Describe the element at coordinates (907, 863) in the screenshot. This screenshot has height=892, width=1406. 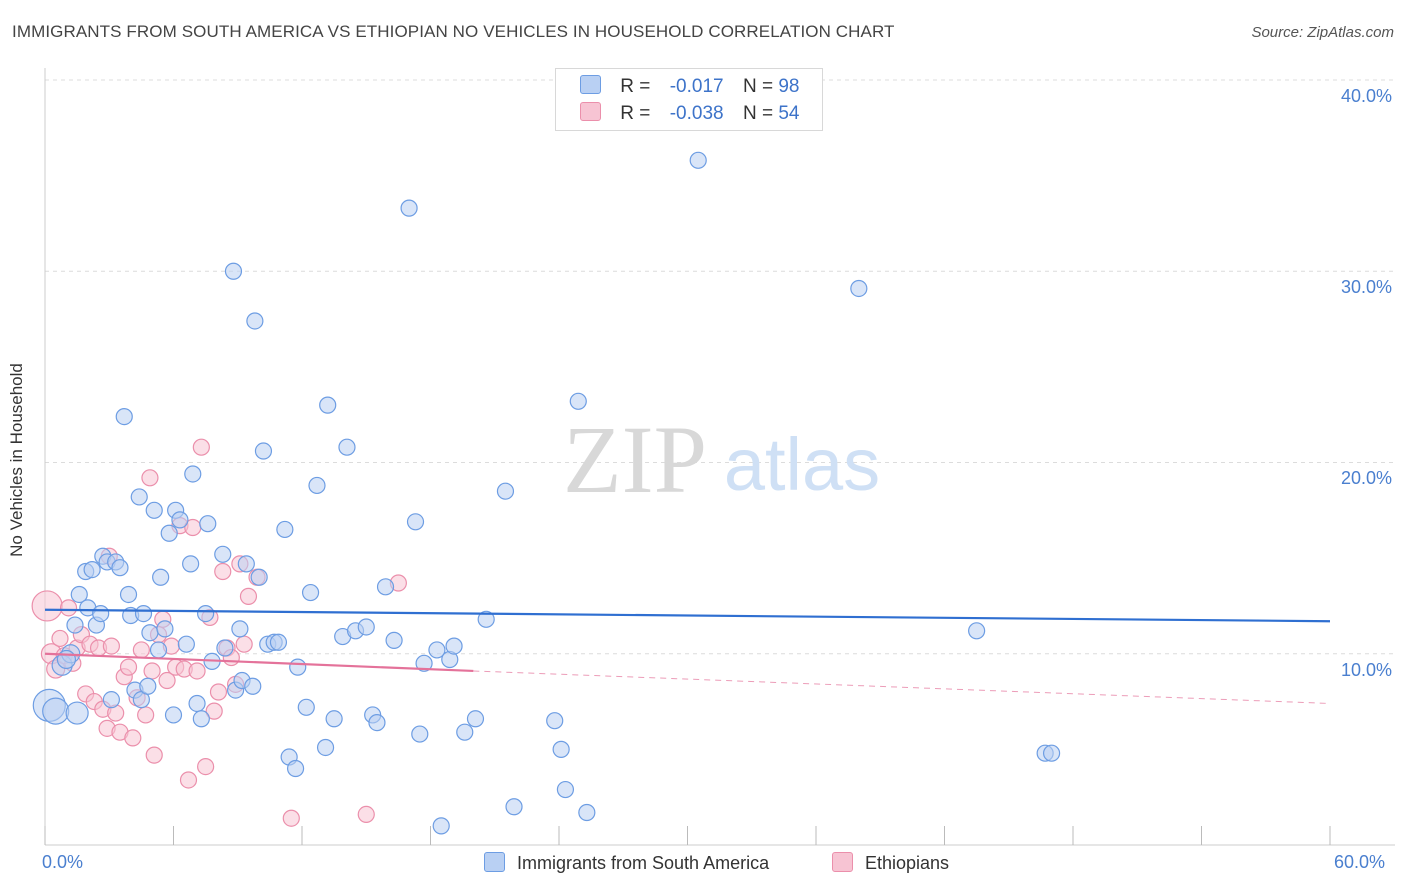
I see `bottom-legend-label: Ethiopians` at that location.